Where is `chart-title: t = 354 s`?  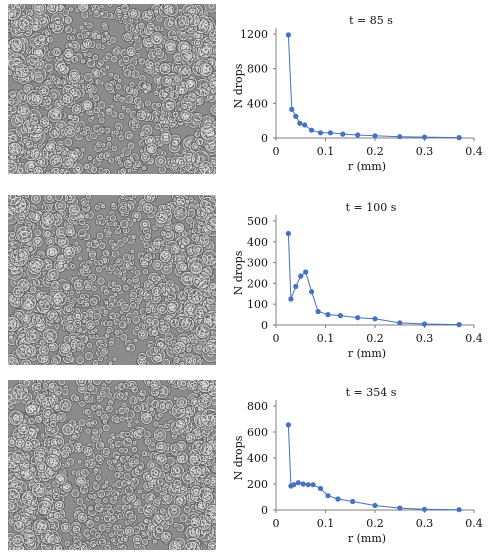
chart-title: t = 354 s is located at coordinates (371, 392).